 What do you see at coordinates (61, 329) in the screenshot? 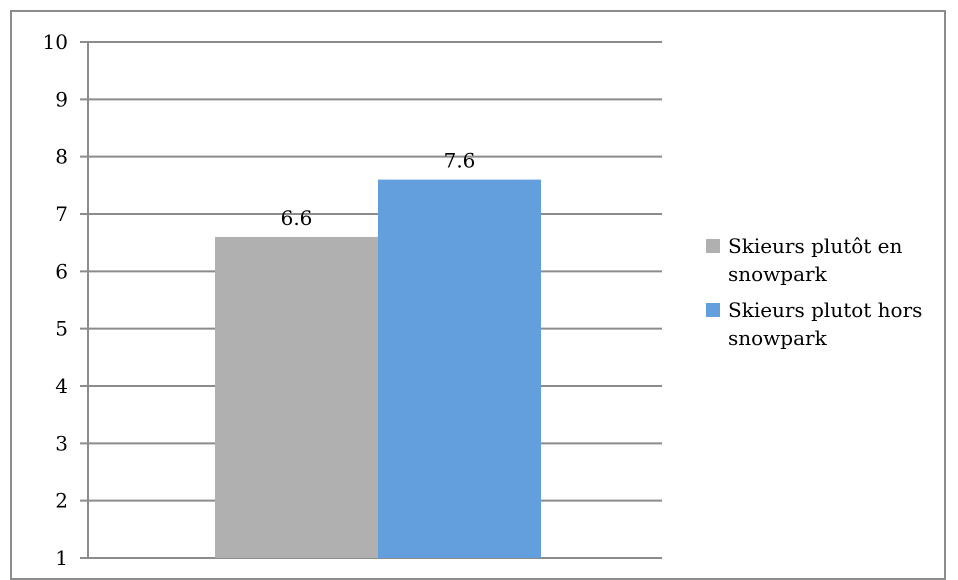
I see `y-tick-label: 5` at bounding box center [61, 329].